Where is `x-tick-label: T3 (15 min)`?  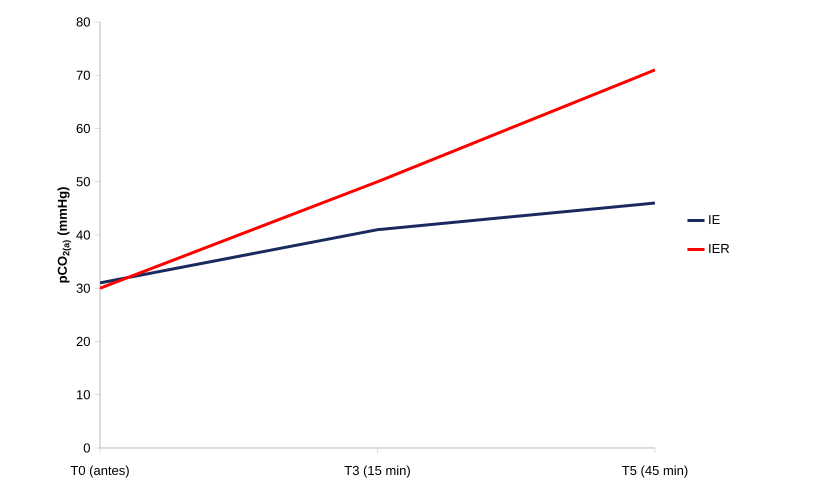 x-tick-label: T3 (15 min) is located at coordinates (377, 472).